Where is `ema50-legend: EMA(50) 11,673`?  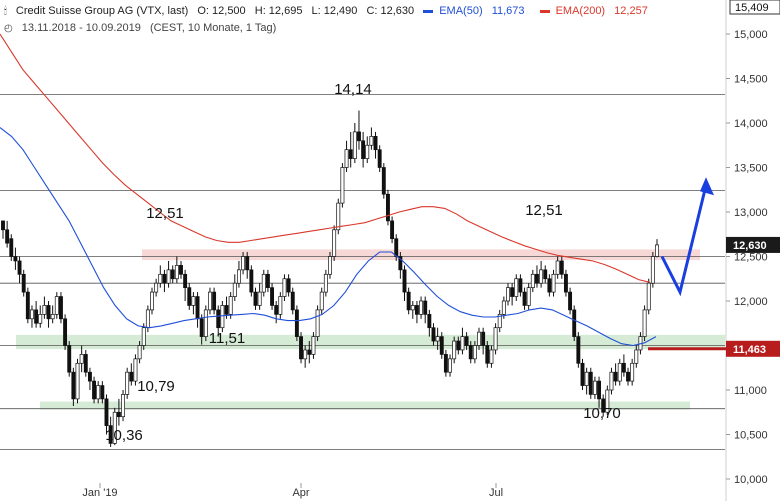
ema50-legend: EMA(50) 11,673 is located at coordinates (478, 11).